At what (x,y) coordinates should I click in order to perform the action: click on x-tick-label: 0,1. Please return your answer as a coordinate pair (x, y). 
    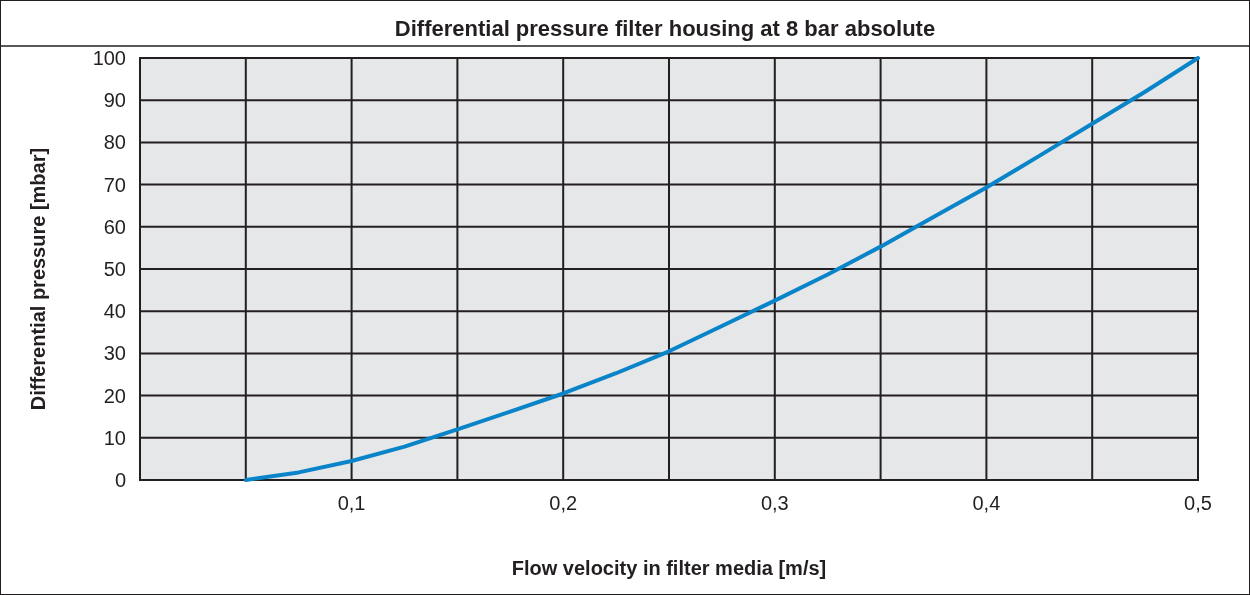
    Looking at the image, I should click on (351, 503).